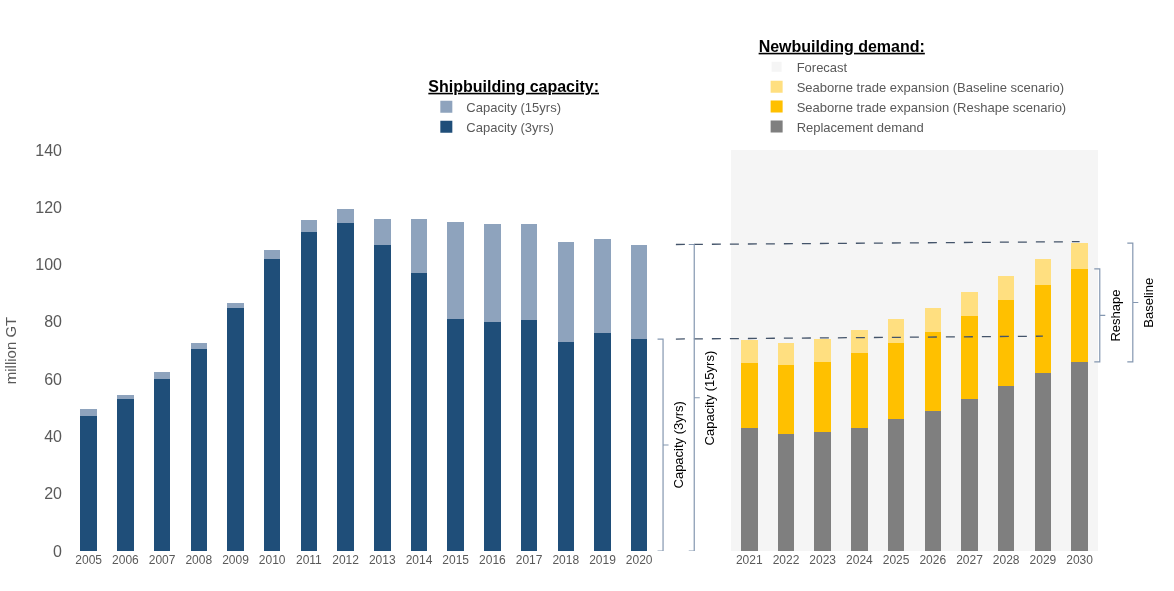  I want to click on x-tick-label: 2021, so click(749, 560).